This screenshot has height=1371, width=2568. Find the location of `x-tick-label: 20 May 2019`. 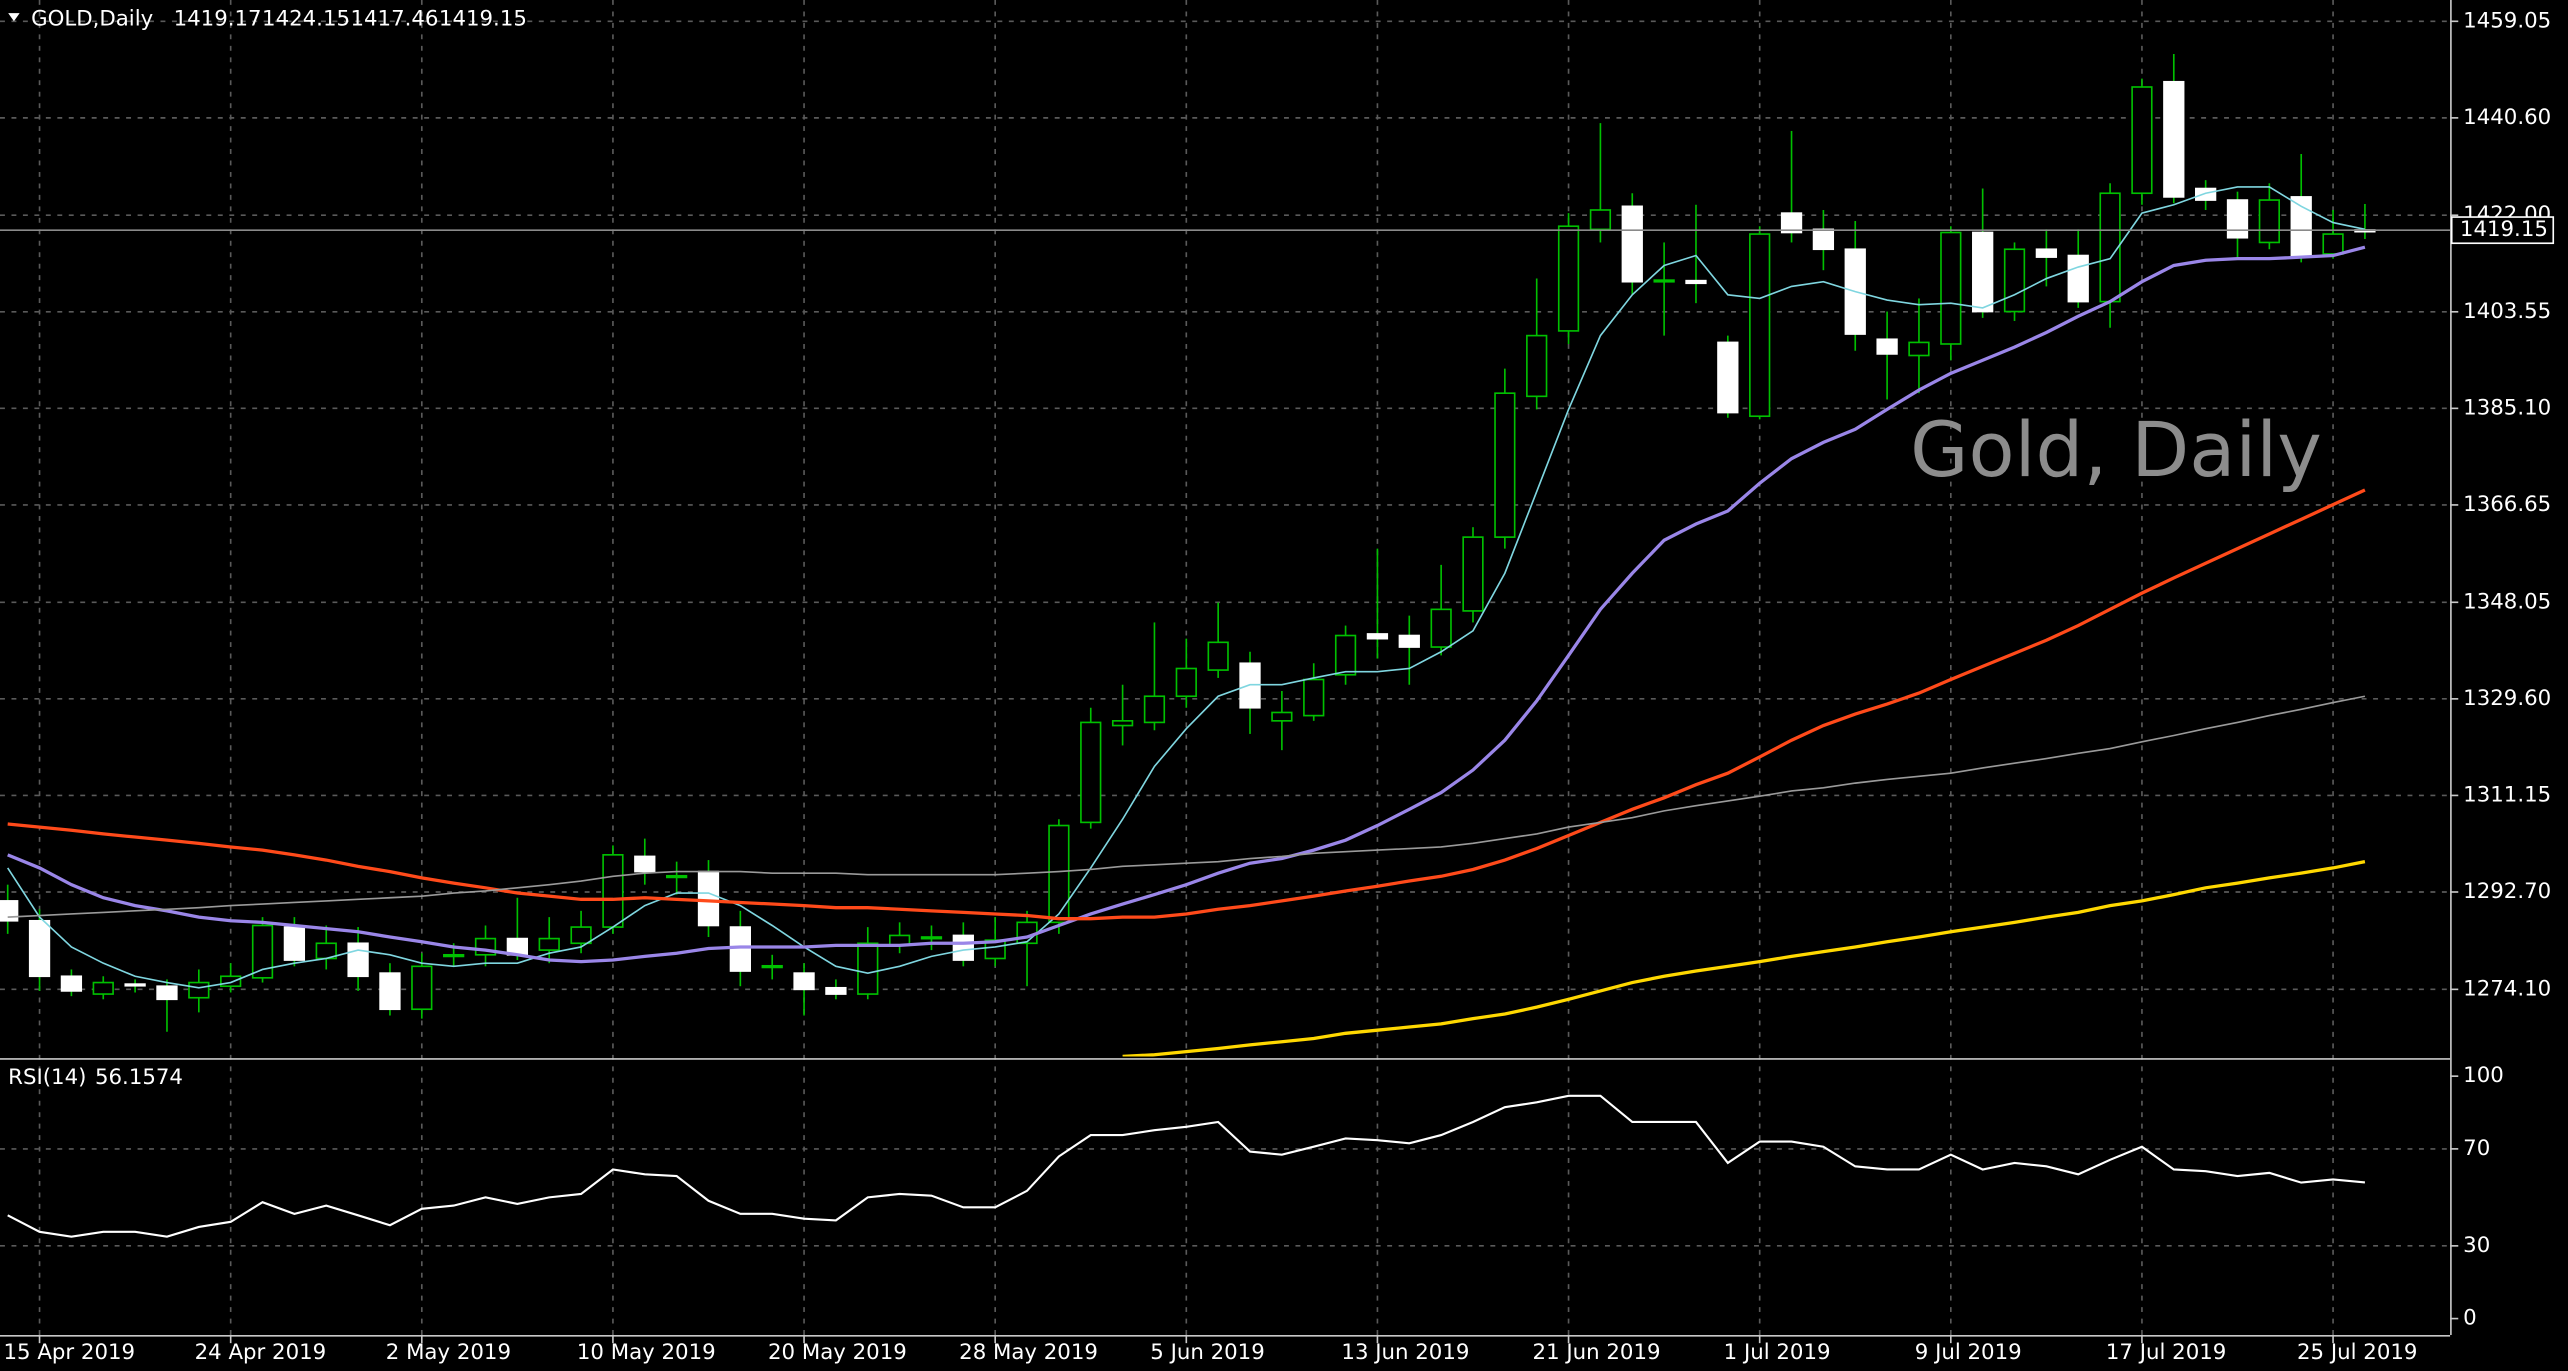

x-tick-label: 20 May 2019 is located at coordinates (837, 1352).